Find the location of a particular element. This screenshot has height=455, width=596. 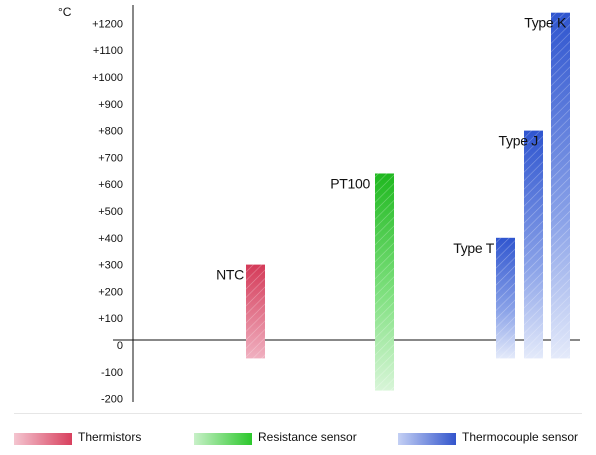

bar-ntc-label: NTC is located at coordinates (230, 275).